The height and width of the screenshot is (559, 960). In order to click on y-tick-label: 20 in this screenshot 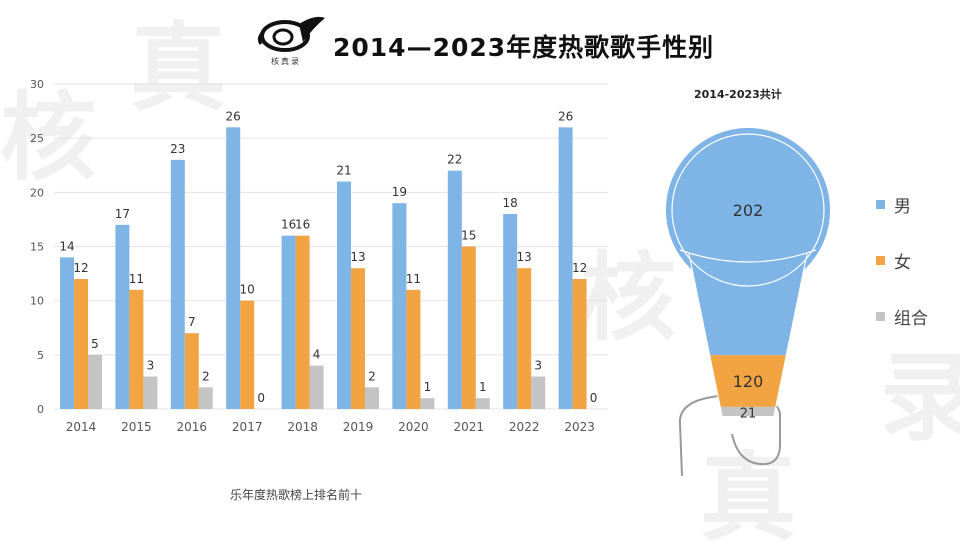, I will do `click(37, 192)`.